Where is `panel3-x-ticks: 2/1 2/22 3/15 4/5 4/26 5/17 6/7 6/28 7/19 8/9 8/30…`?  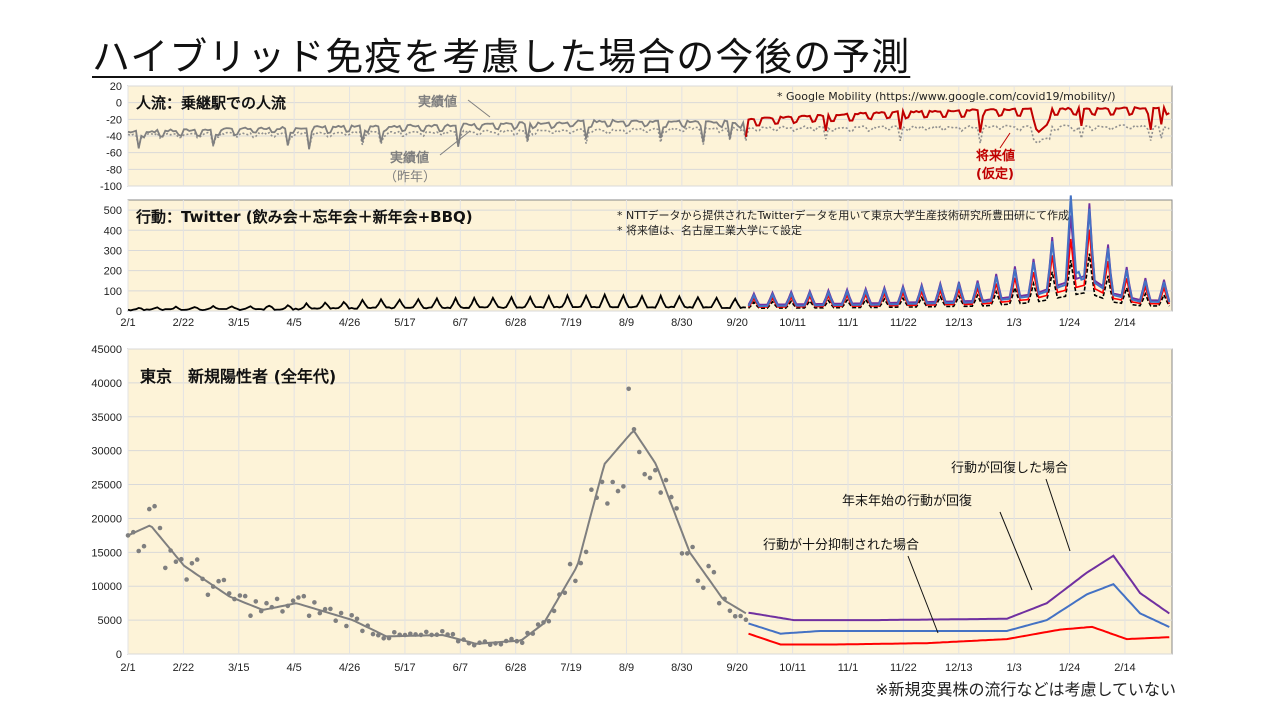 panel3-x-ticks: 2/1 2/22 3/15 4/5 4/26 5/17 6/7 6/28 7/19 8/9 8/30… is located at coordinates (627, 668).